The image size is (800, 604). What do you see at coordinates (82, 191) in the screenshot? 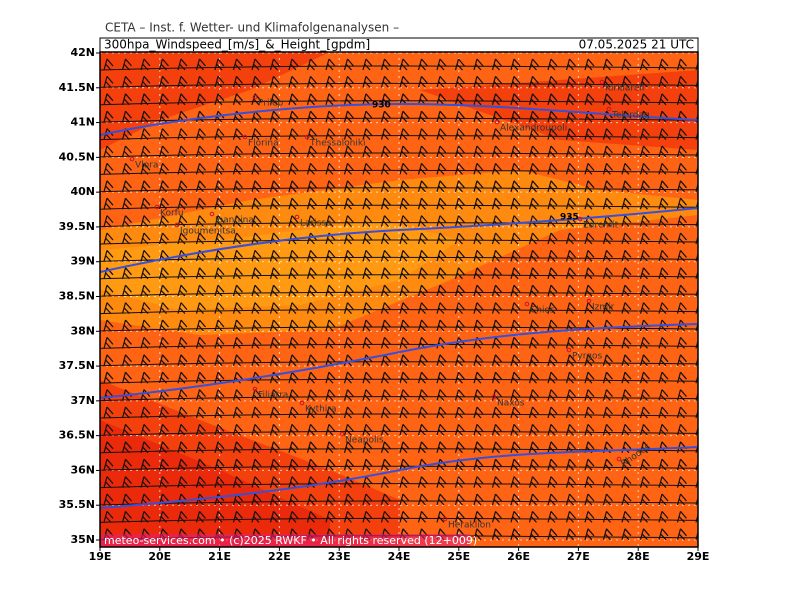
I see `lat-tick-label: 40N` at bounding box center [82, 191].